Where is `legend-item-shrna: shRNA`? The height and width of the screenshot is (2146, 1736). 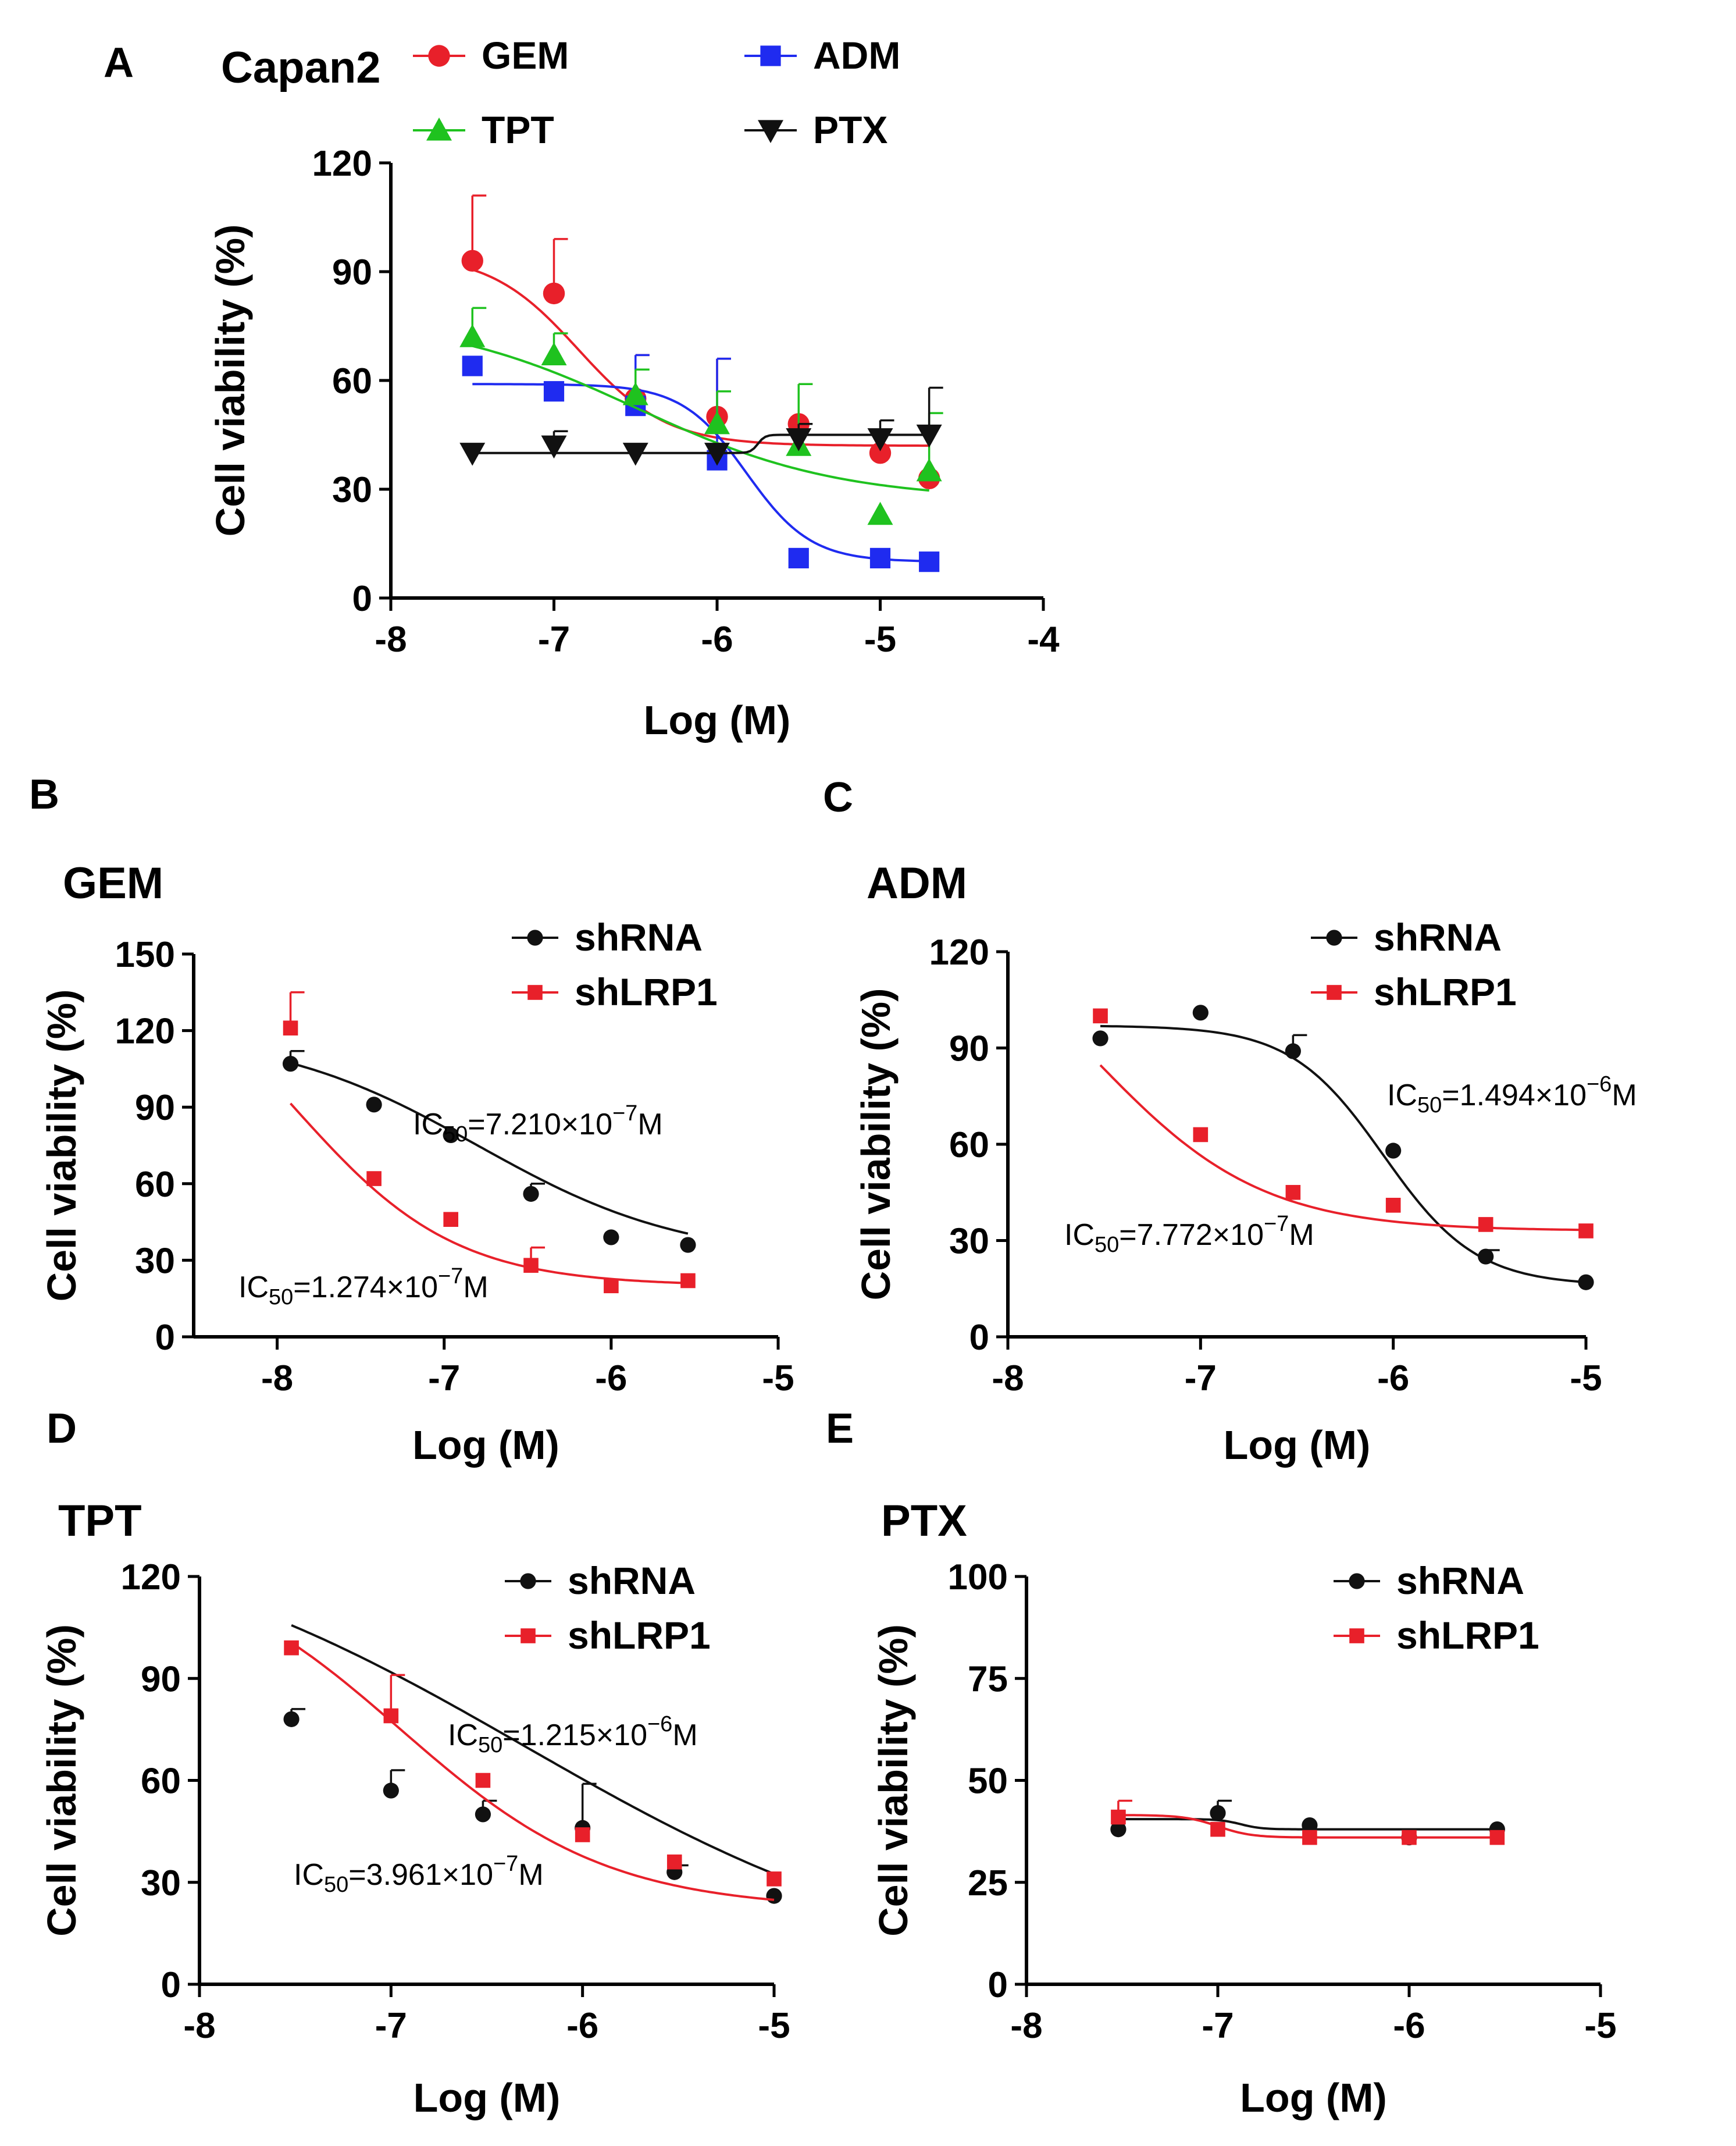
legend-item-shrna: shRNA is located at coordinates (1406, 937).